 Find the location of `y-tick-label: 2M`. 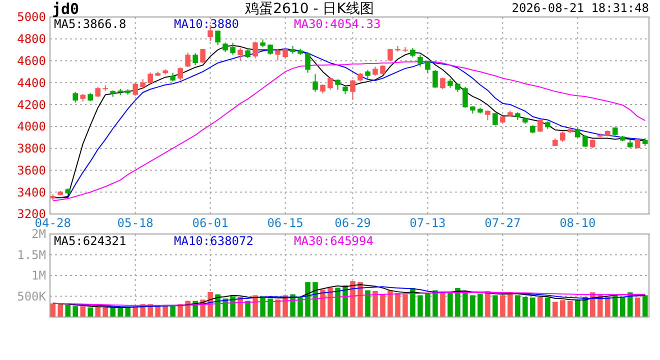

y-tick-label: 2M is located at coordinates (39, 234).